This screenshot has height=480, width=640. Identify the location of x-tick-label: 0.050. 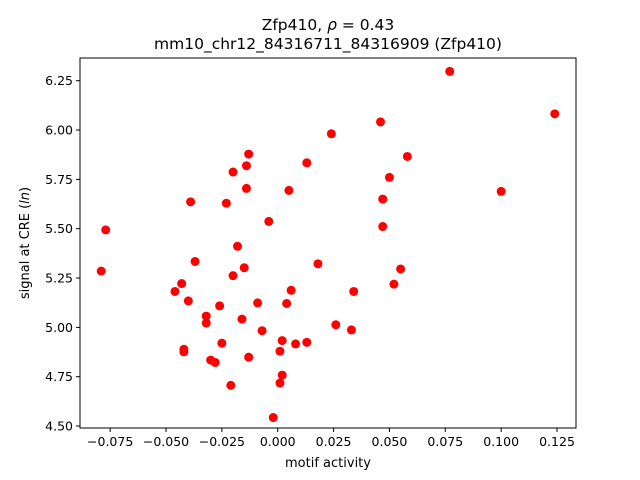
(390, 441).